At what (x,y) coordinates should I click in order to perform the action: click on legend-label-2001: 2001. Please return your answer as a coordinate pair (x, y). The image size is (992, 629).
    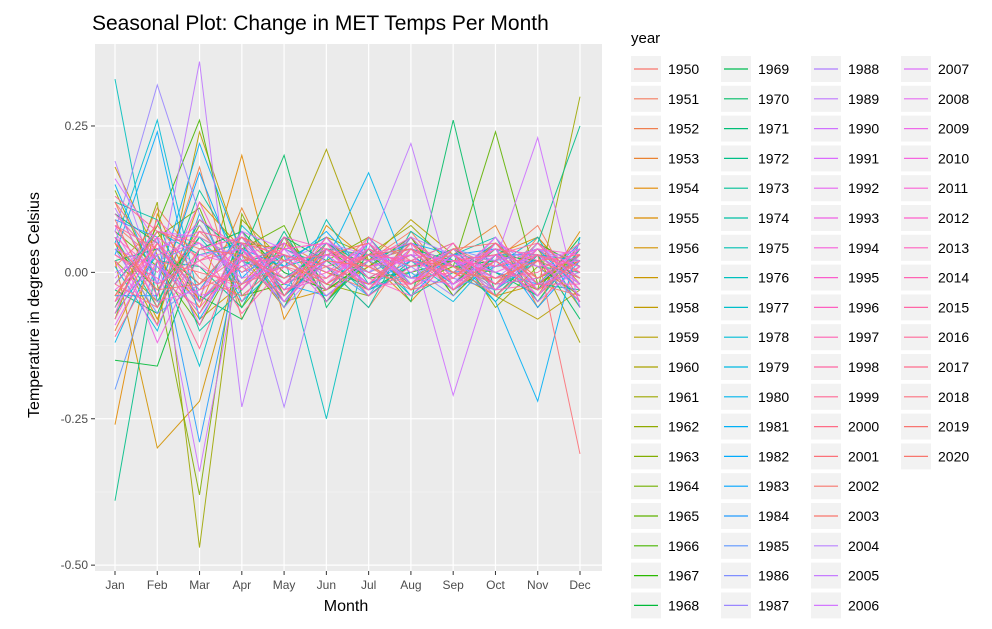
    Looking at the image, I should click on (863, 456).